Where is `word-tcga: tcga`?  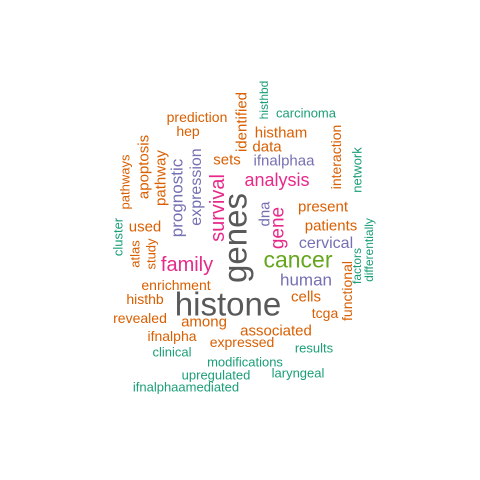 word-tcga: tcga is located at coordinates (325, 313).